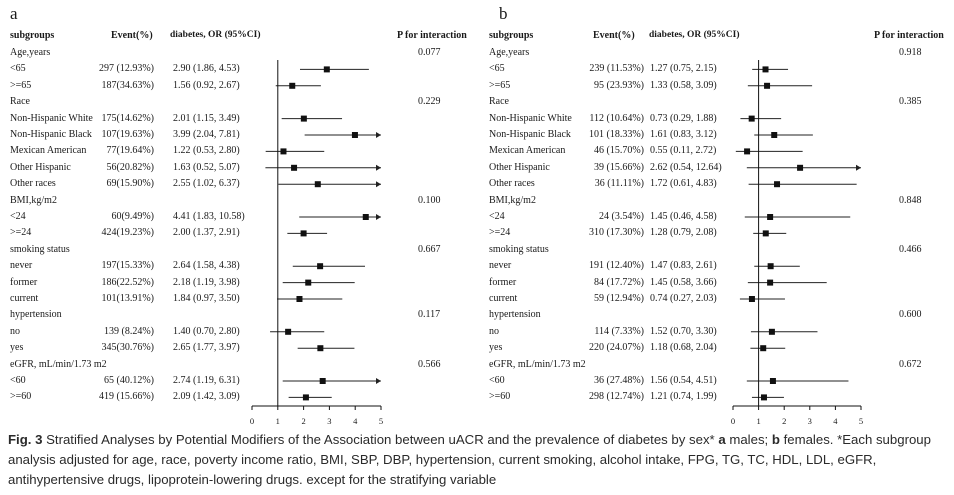 The height and width of the screenshot is (495, 954). I want to click on caption-fig-label: Fig. 3, so click(25, 439).